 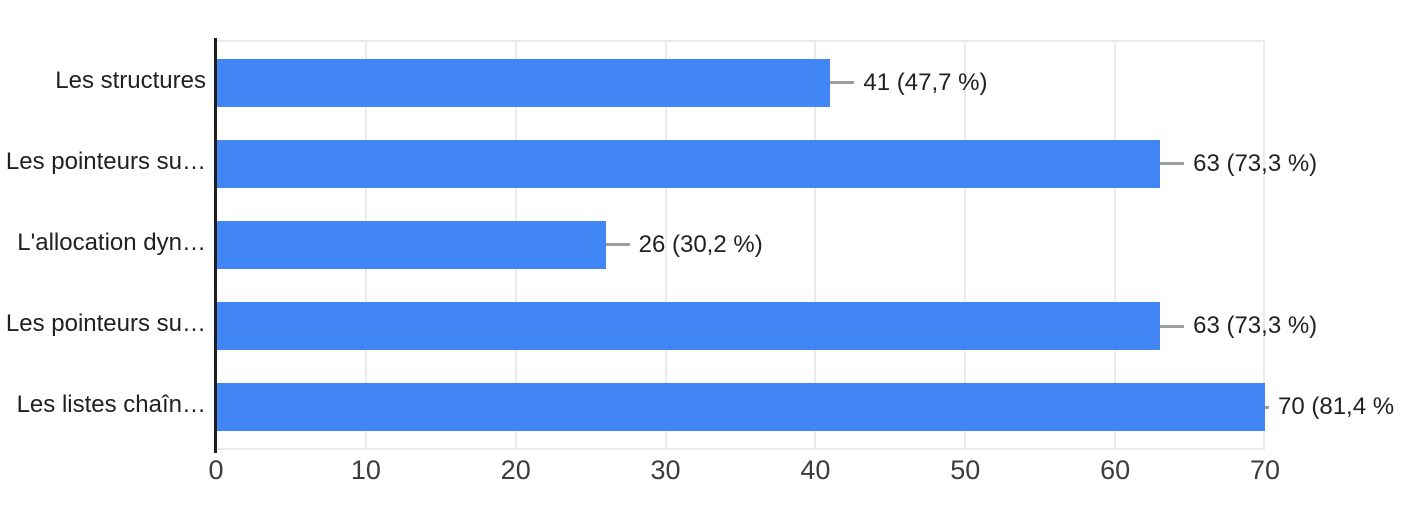 I want to click on axis-baseline, so click(x=215, y=245).